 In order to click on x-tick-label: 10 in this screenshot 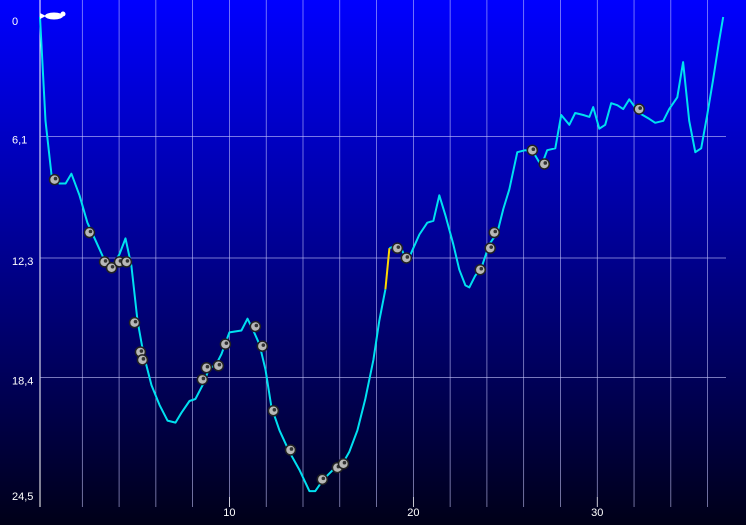, I will do `click(229, 513)`.